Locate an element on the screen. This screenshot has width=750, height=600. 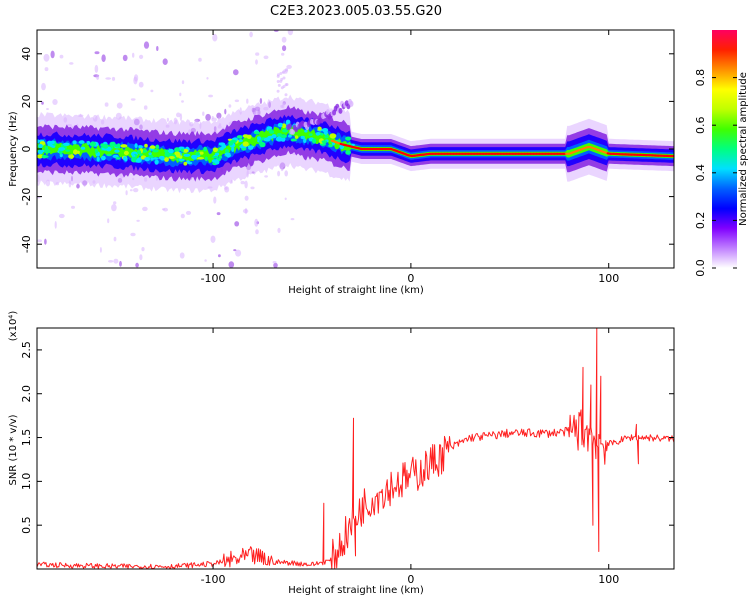
colorbar-tick-label: 0.4 is located at coordinates (700, 173).